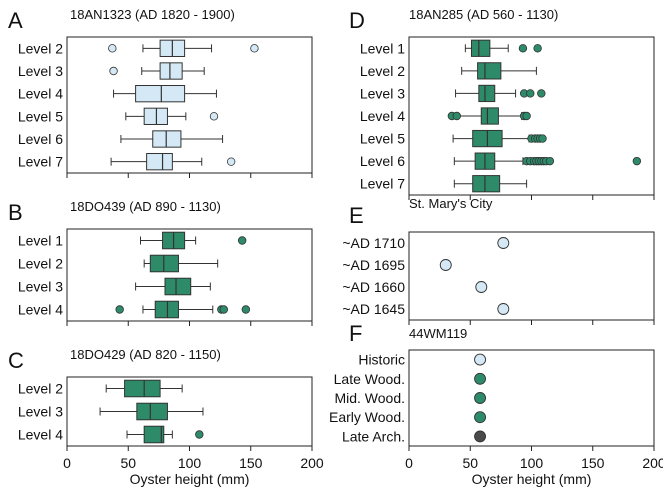 Image resolution: width=663 pixels, height=487 pixels. Describe the element at coordinates (483, 14) in the screenshot. I see `panel-title: 18AN285 (AD 560 - 1130)` at that location.